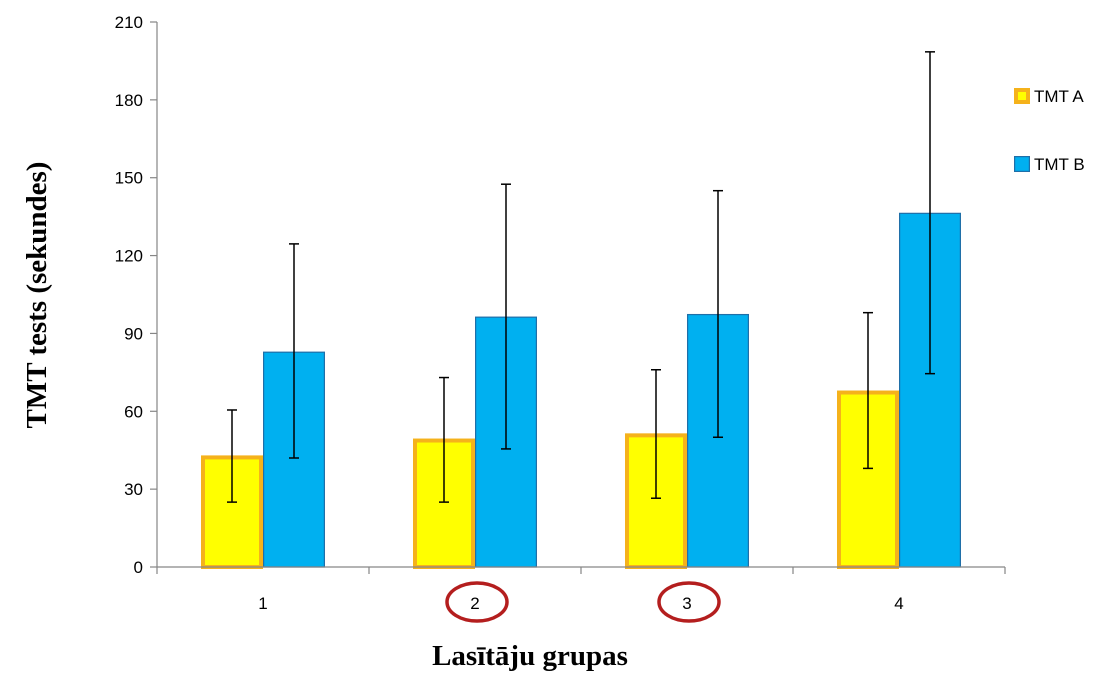 The height and width of the screenshot is (691, 1105). Describe the element at coordinates (129, 256) in the screenshot. I see `y-tick-label: 120` at that location.